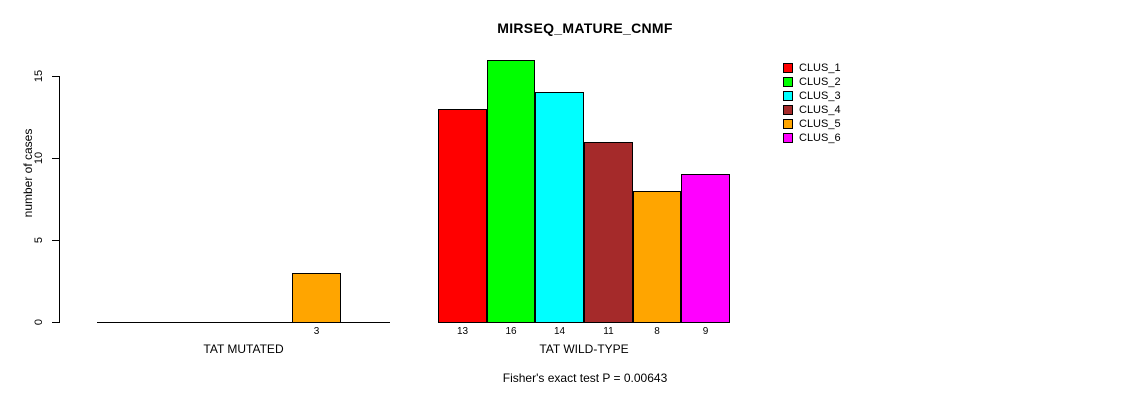  I want to click on legend-item-label: CLUS_6, so click(820, 138).